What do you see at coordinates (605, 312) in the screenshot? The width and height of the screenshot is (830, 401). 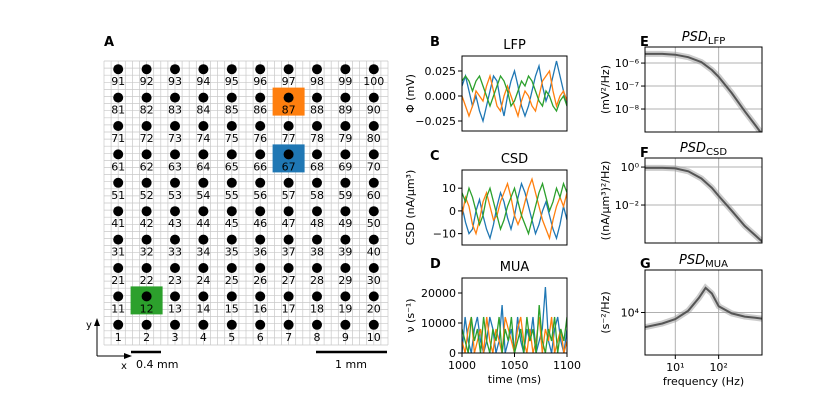 I see `y-axis-label: (s⁻²/Hz)` at bounding box center [605, 312].